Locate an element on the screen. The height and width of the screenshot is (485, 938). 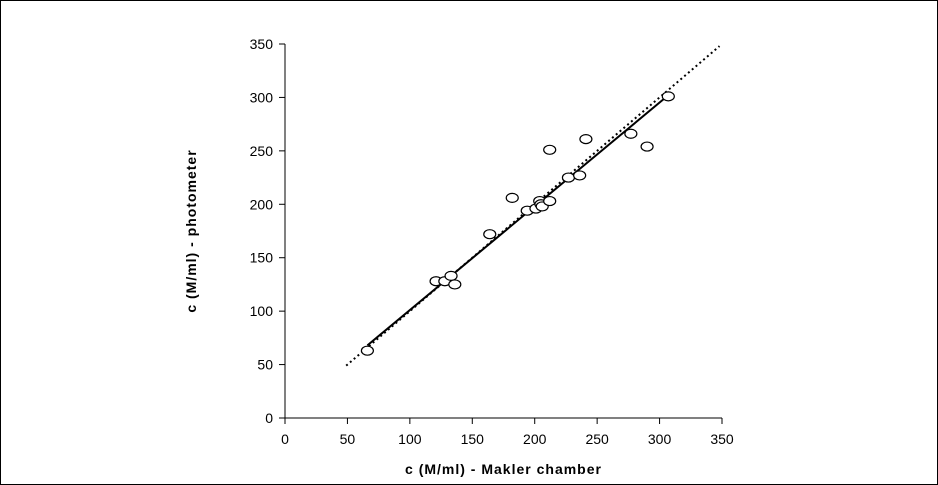
x-tick-label: 0 is located at coordinates (285, 439).